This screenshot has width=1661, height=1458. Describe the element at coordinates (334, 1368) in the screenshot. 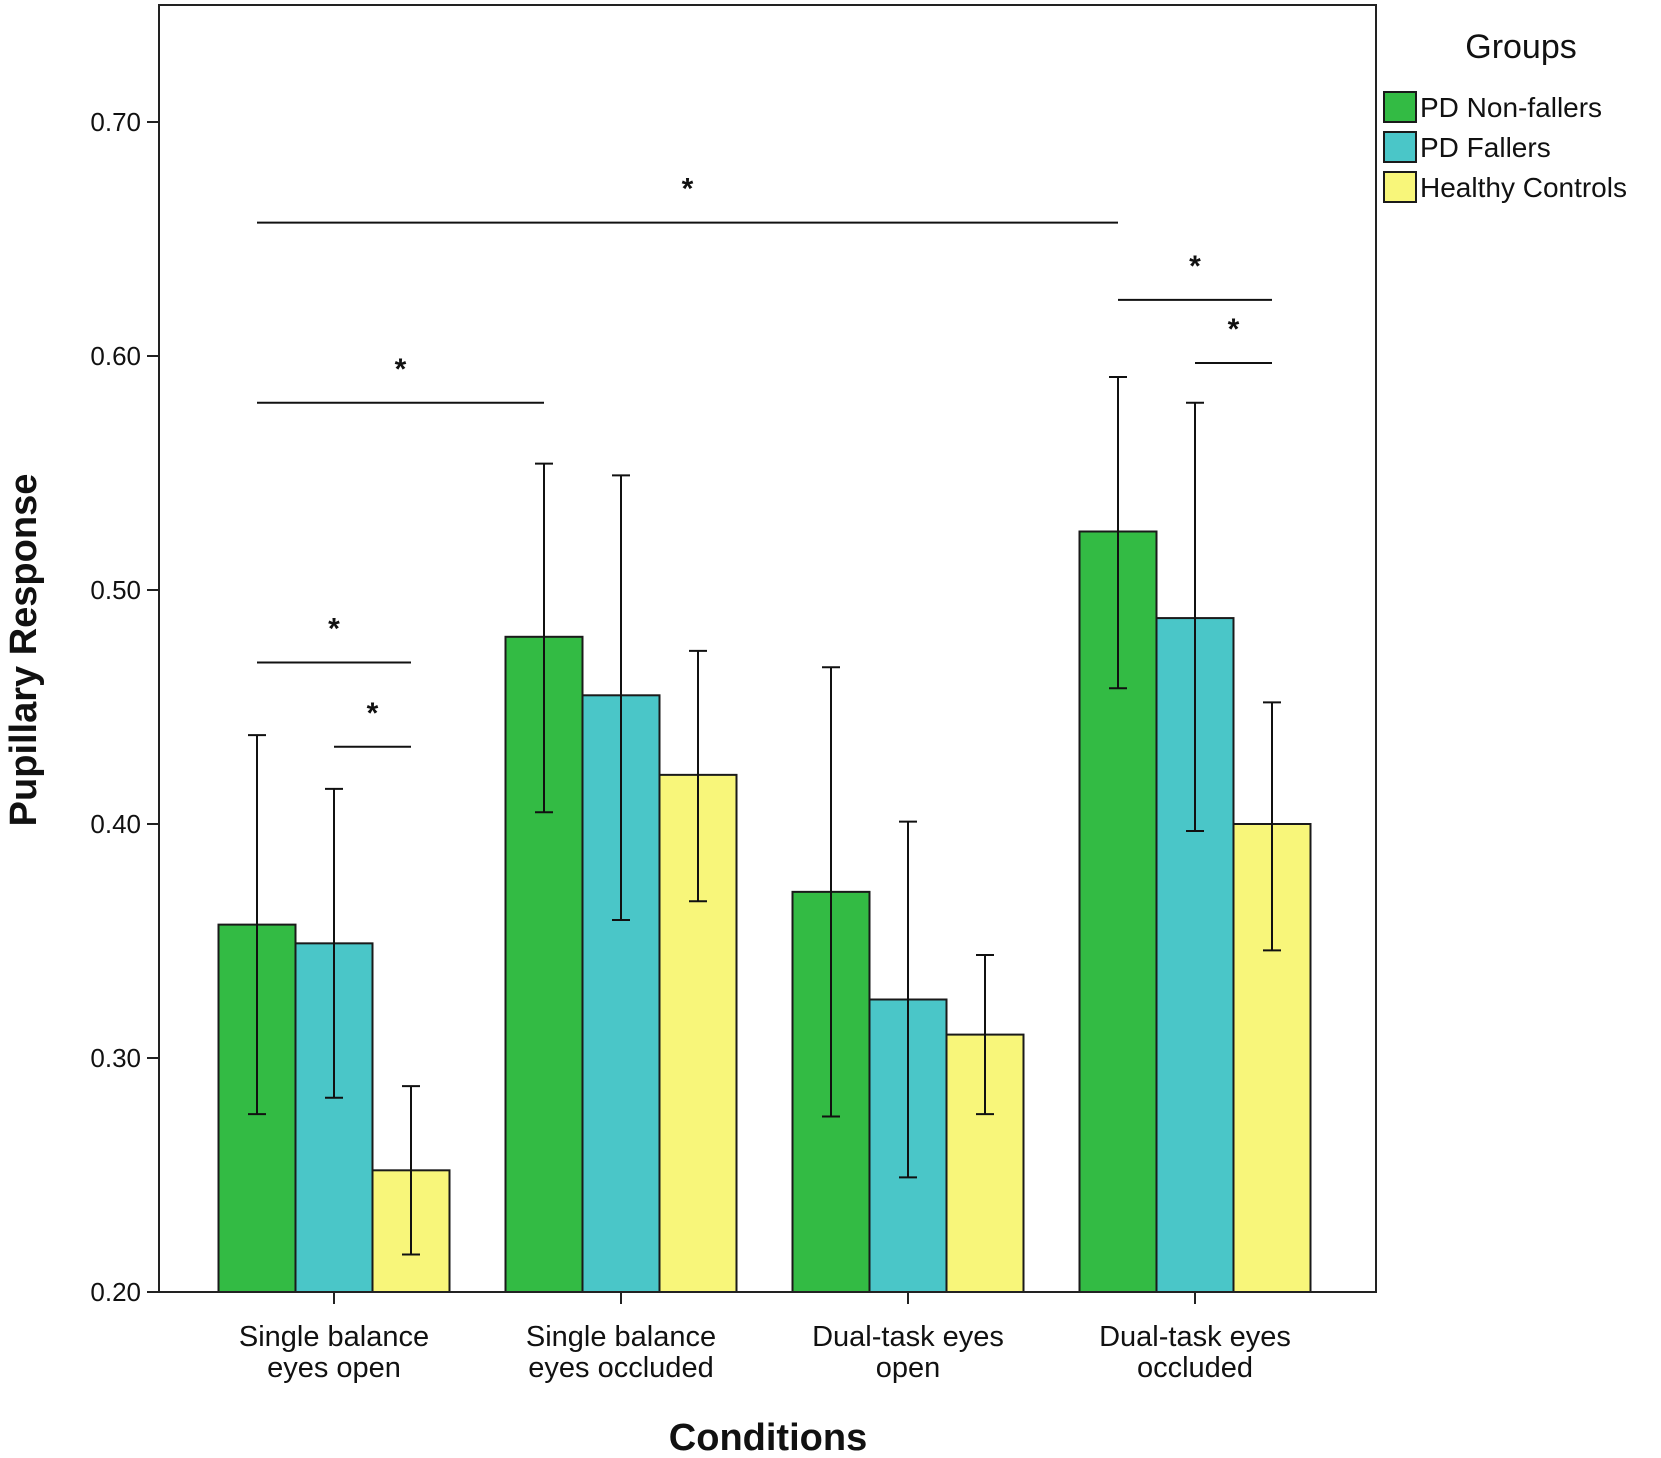

I see `x-category-label-0-1: eyes open` at that location.